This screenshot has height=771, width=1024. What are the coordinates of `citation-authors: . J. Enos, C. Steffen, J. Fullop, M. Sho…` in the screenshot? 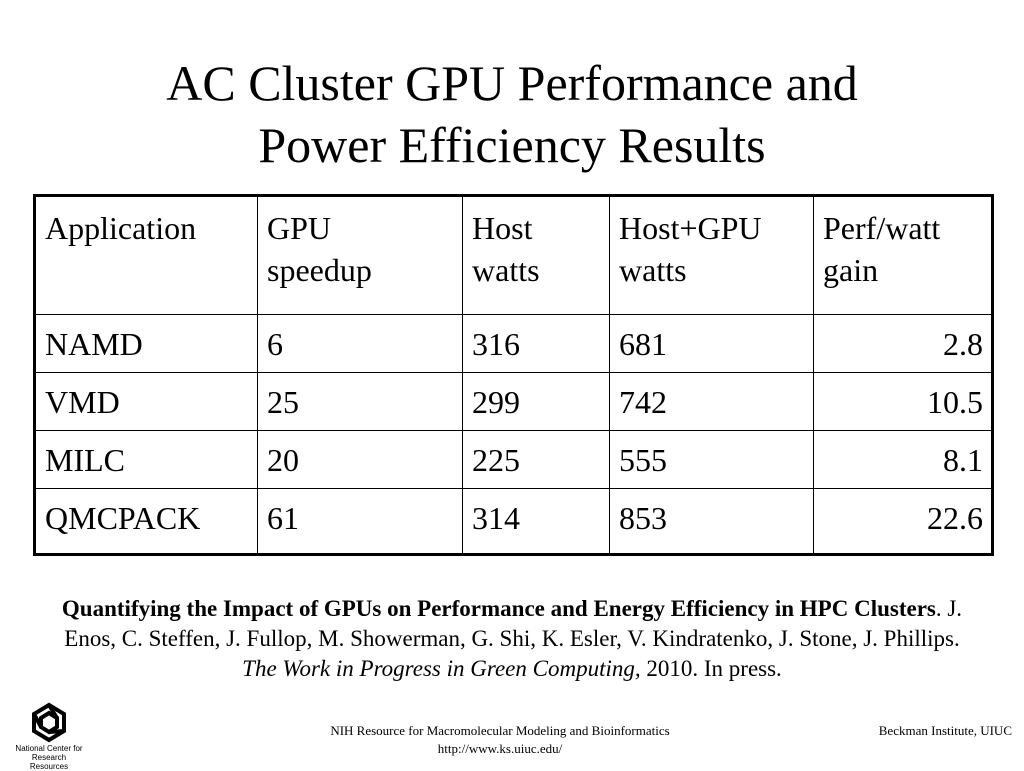 It's located at (513, 623).